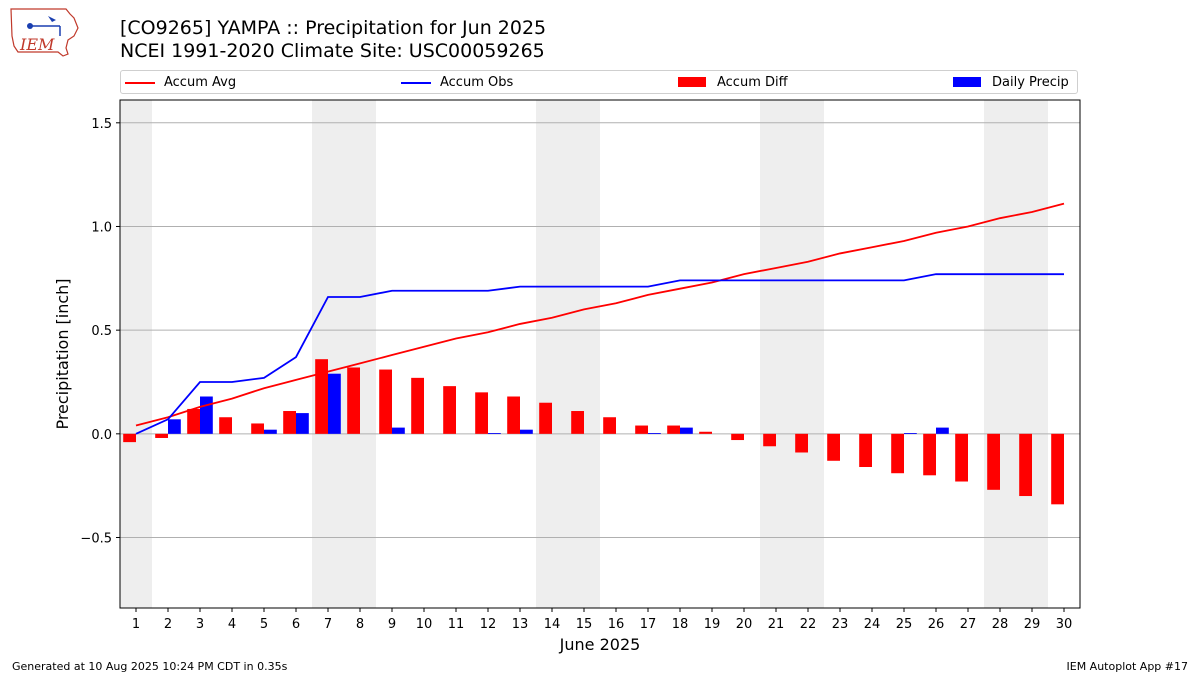 This screenshot has width=1200, height=675. What do you see at coordinates (477, 82) in the screenshot?
I see `legend-label: Accum Obs` at bounding box center [477, 82].